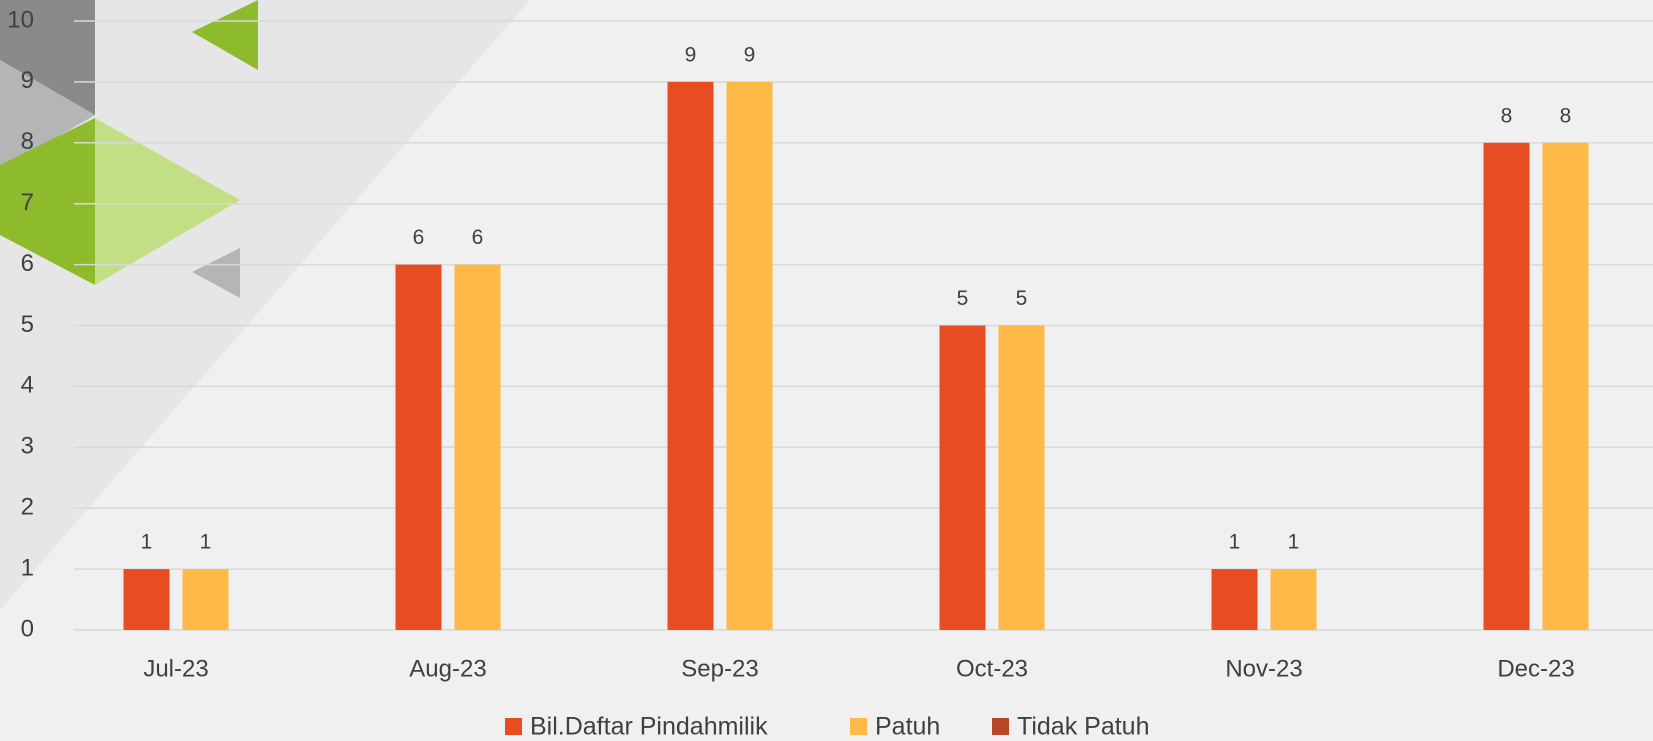 The image size is (1653, 741). What do you see at coordinates (1263, 668) in the screenshot?
I see `x-tick-label: Nov-23` at bounding box center [1263, 668].